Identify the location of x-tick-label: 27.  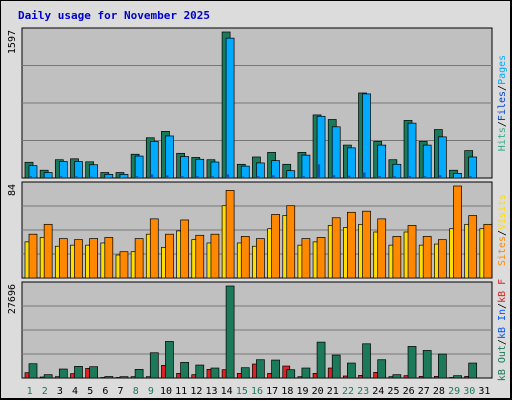
(424, 391).